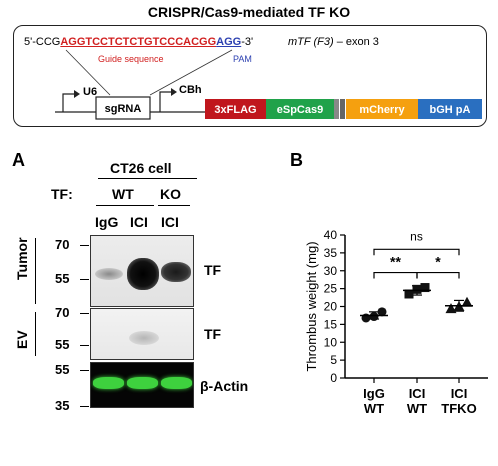 The image size is (498, 466). Describe the element at coordinates (191, 72) in the screenshot. I see `bracket-line-right` at that location.